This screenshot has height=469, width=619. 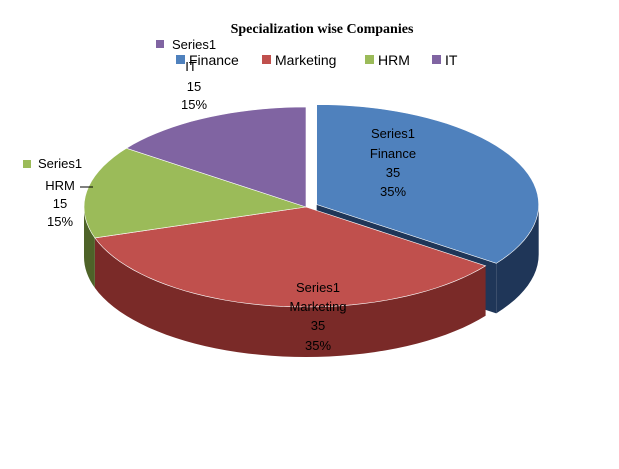 I want to click on data-label-series-it: Series1, so click(x=194, y=44).